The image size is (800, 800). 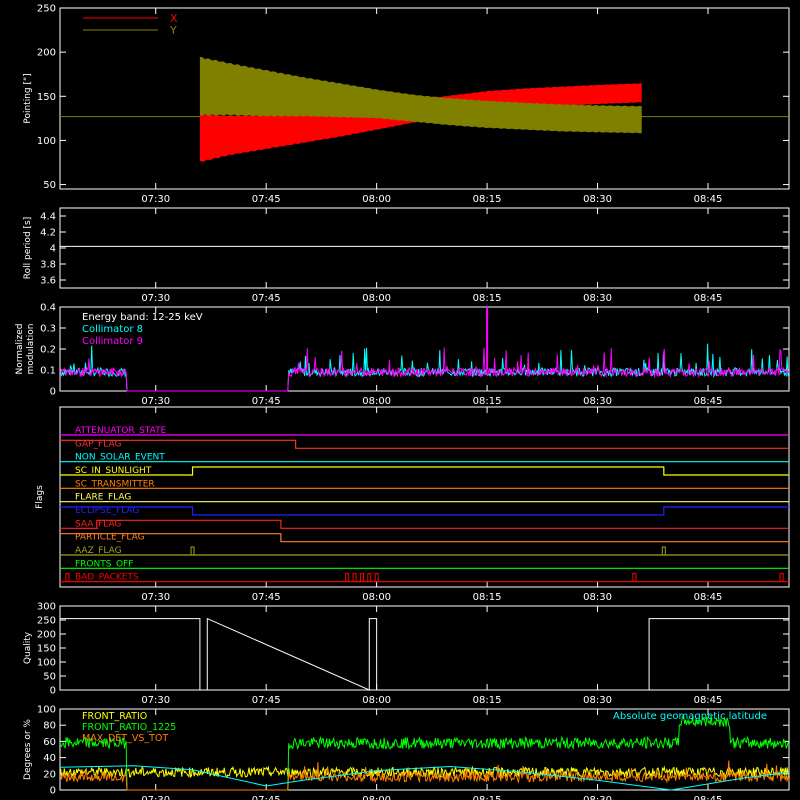 I want to click on pointing-band-y, so click(x=420, y=95).